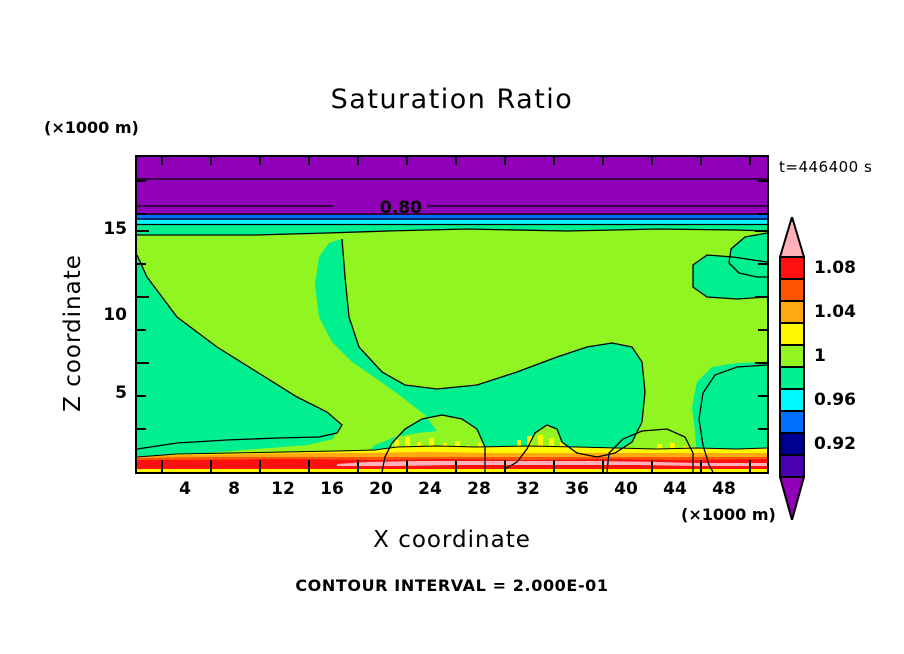  I want to click on x-axis-unit-label: (×1000 m), so click(728, 514).